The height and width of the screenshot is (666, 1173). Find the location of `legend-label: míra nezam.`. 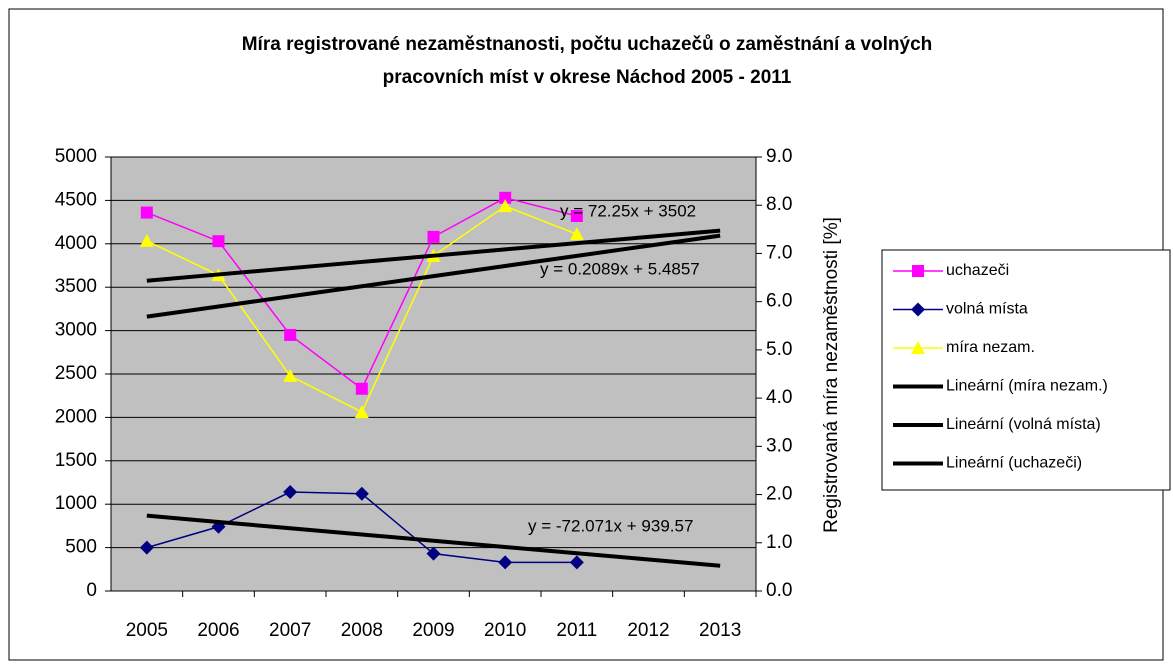

legend-label: míra nezam. is located at coordinates (990, 347).